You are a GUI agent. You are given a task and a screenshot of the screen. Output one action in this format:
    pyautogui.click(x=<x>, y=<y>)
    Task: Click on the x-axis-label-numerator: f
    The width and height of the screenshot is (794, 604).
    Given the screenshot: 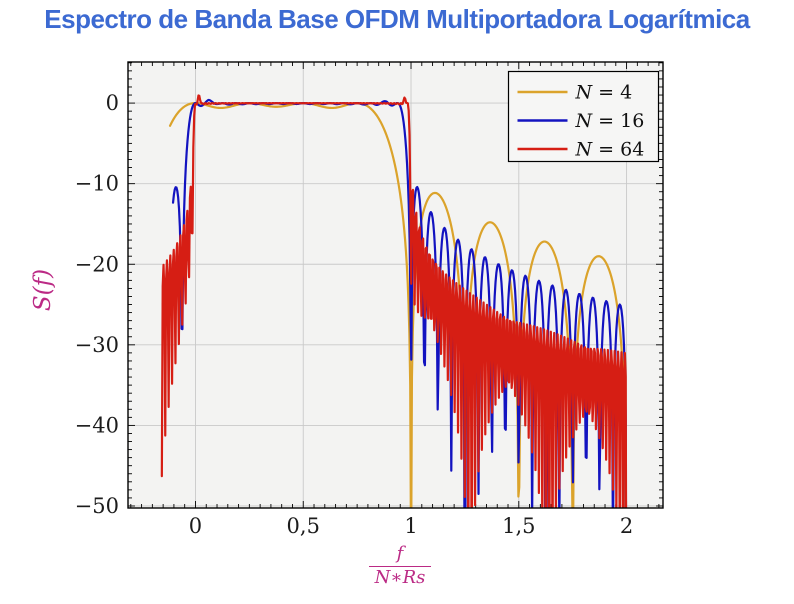 What is the action you would take?
    pyautogui.click(x=400, y=553)
    